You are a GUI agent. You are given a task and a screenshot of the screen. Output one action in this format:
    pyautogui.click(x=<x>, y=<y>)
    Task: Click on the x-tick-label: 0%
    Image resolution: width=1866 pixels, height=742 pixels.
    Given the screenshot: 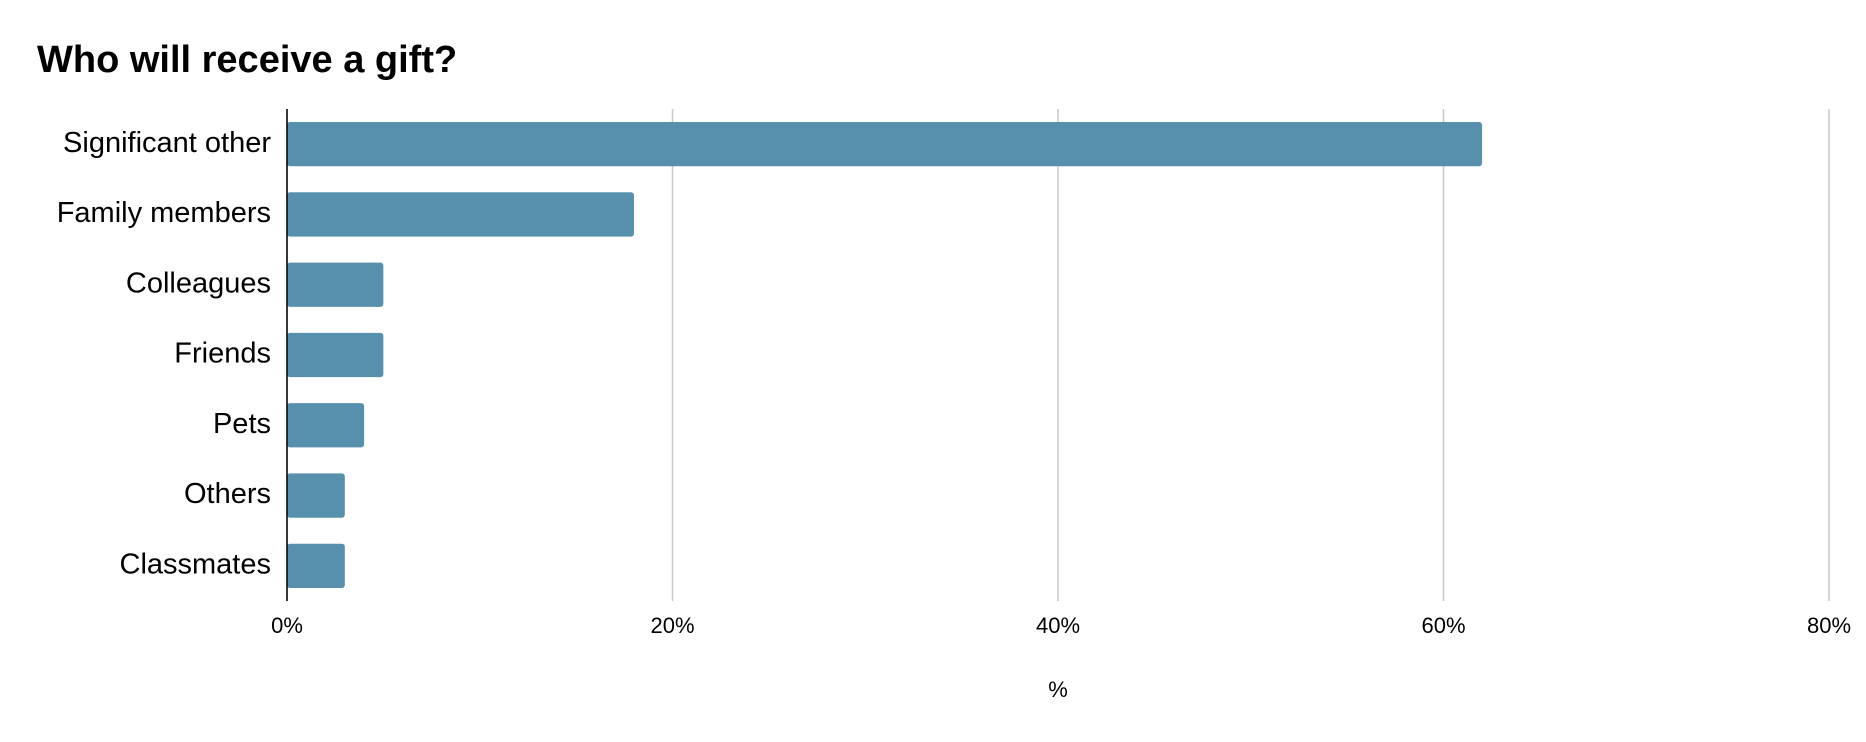 What is the action you would take?
    pyautogui.click(x=287, y=625)
    